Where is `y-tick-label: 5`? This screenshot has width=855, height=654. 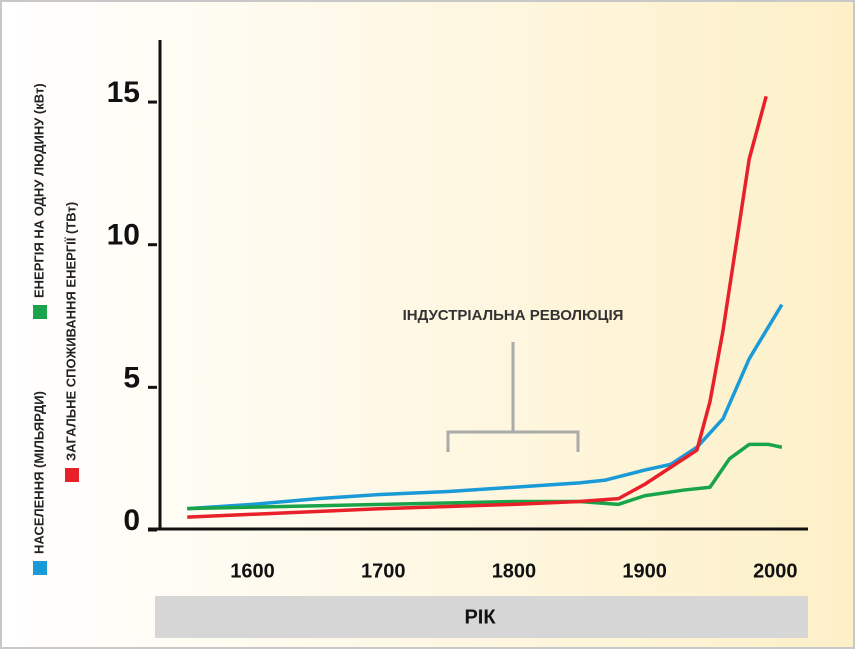
y-tick-label: 5 is located at coordinates (131, 377).